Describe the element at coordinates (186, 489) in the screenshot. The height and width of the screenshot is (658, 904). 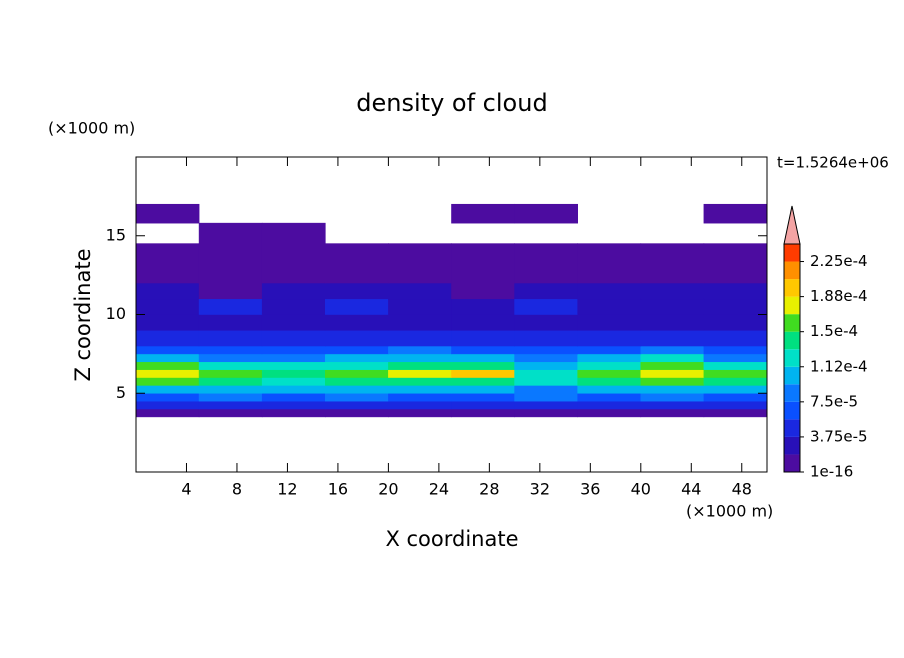
I see `x-tick-label: 4` at that location.